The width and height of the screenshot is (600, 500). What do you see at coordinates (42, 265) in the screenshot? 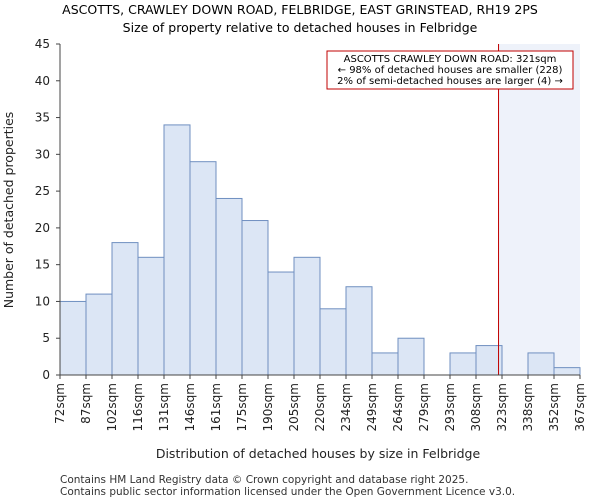
I see `y-tick-label: 15` at bounding box center [42, 265].